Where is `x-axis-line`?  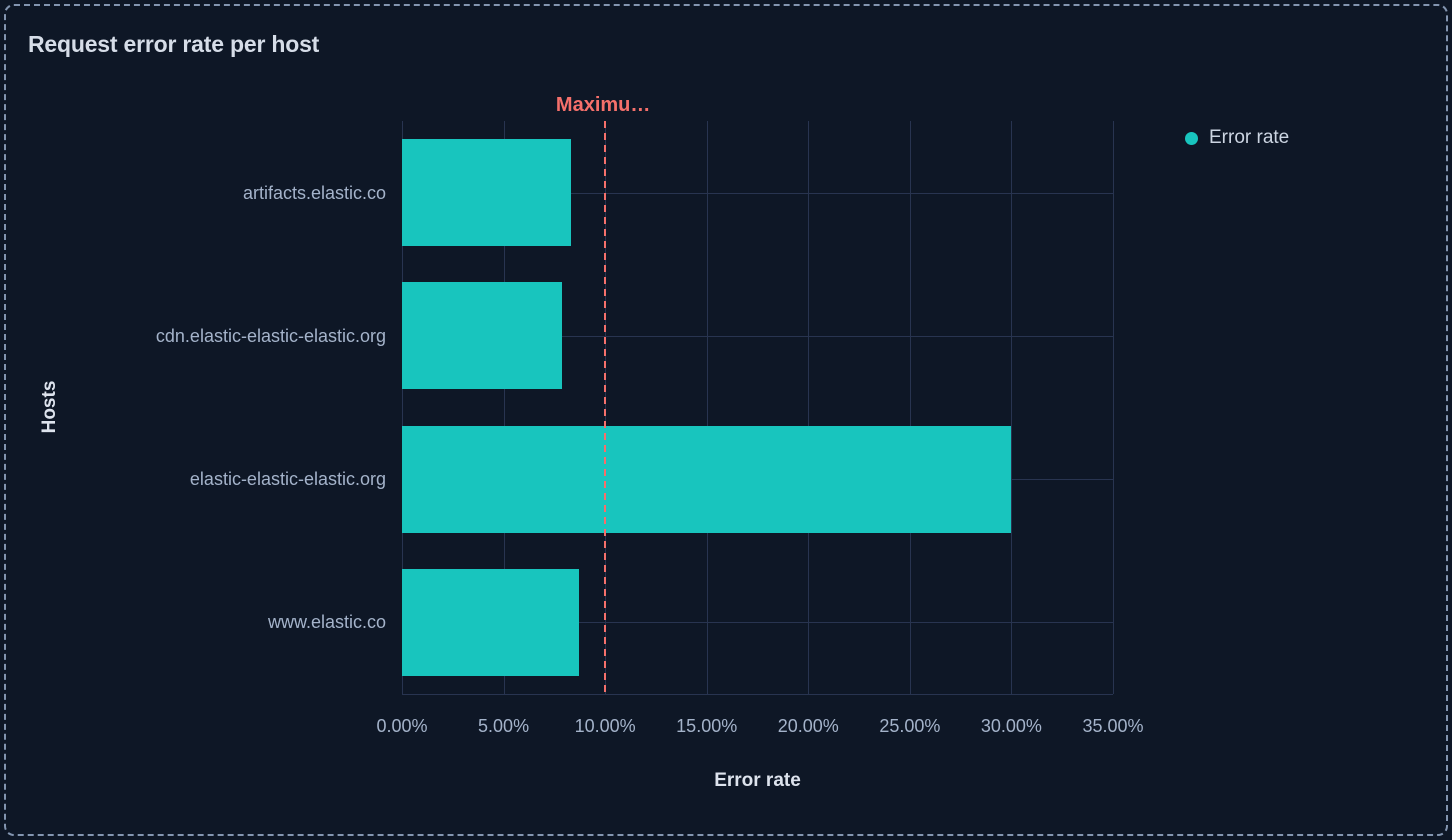 x-axis-line is located at coordinates (757, 694).